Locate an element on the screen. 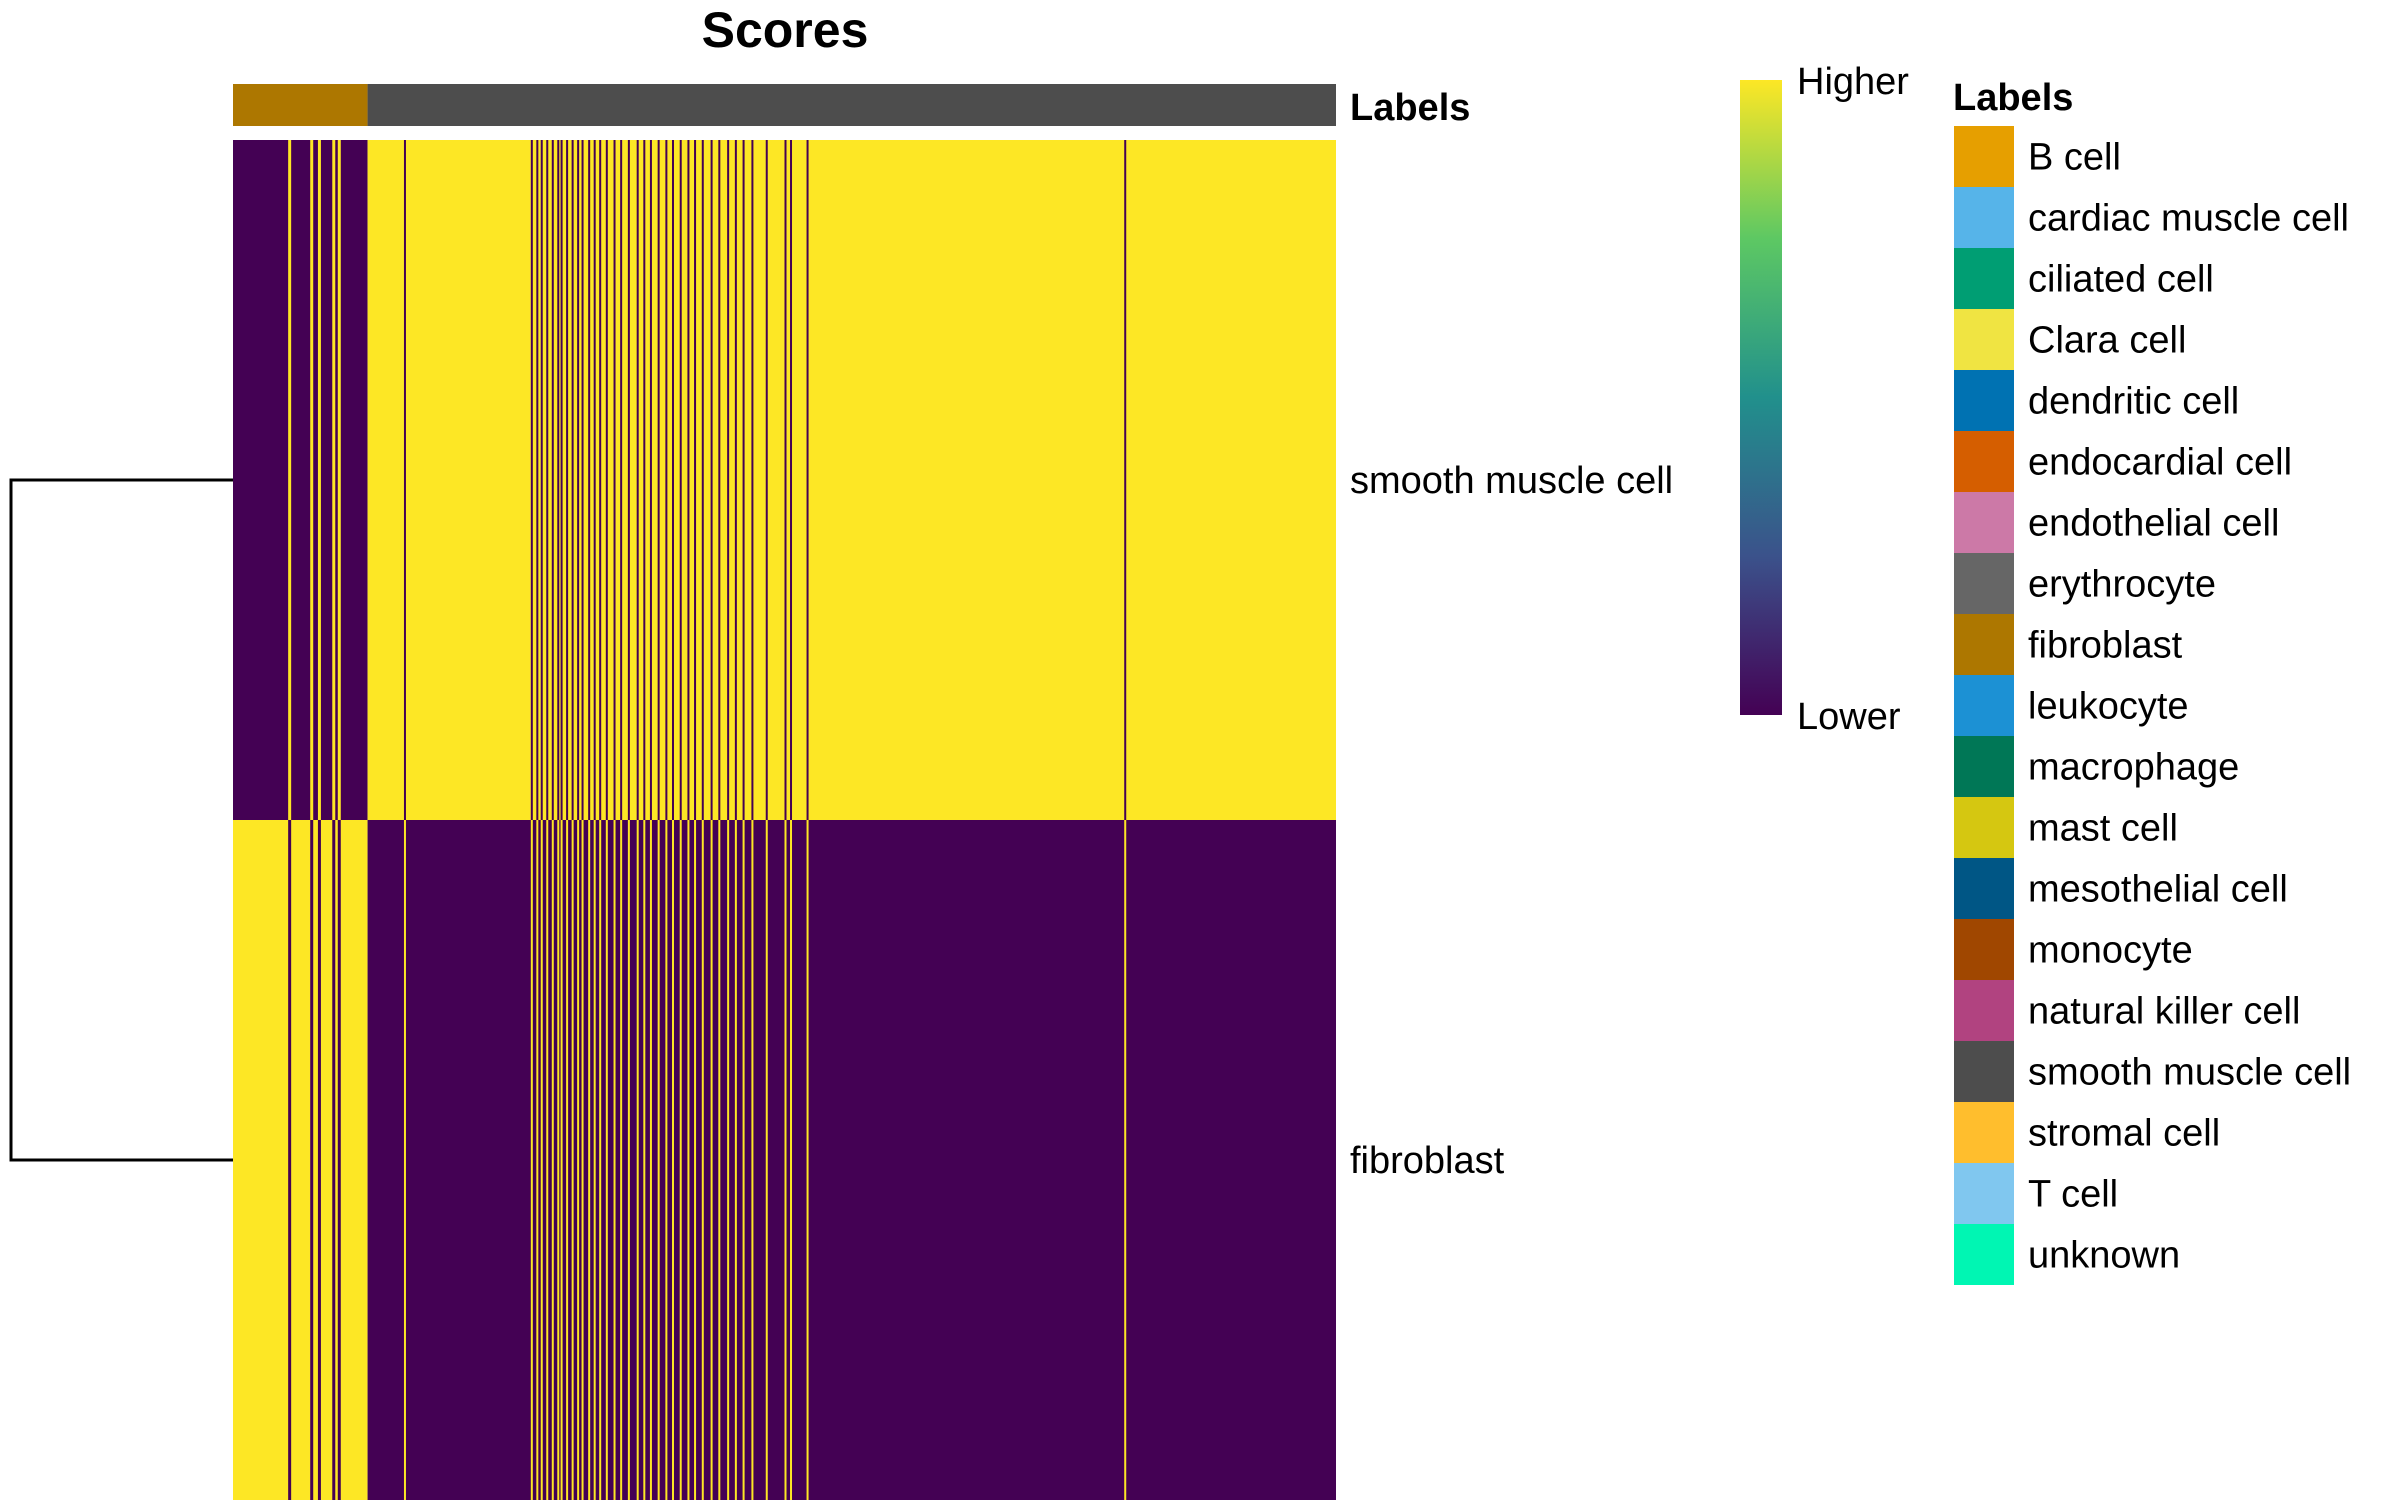 Image resolution: width=2400 pixels, height=1500 pixels. annotation-bar is located at coordinates (784, 105).